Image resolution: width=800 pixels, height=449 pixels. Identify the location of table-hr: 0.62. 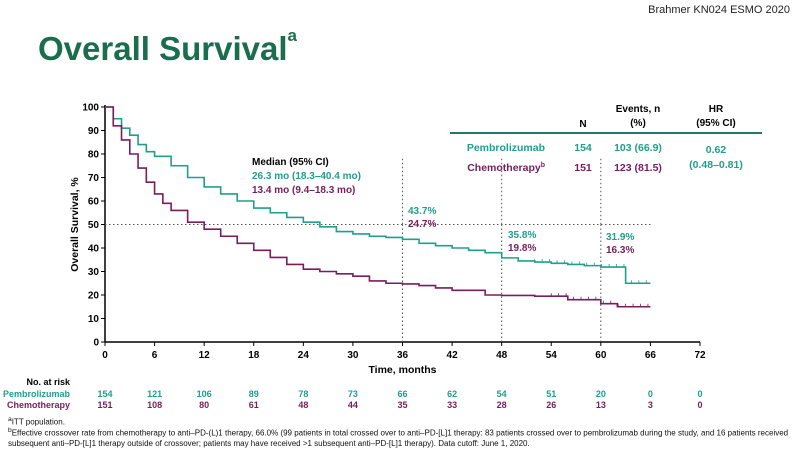
(716, 150).